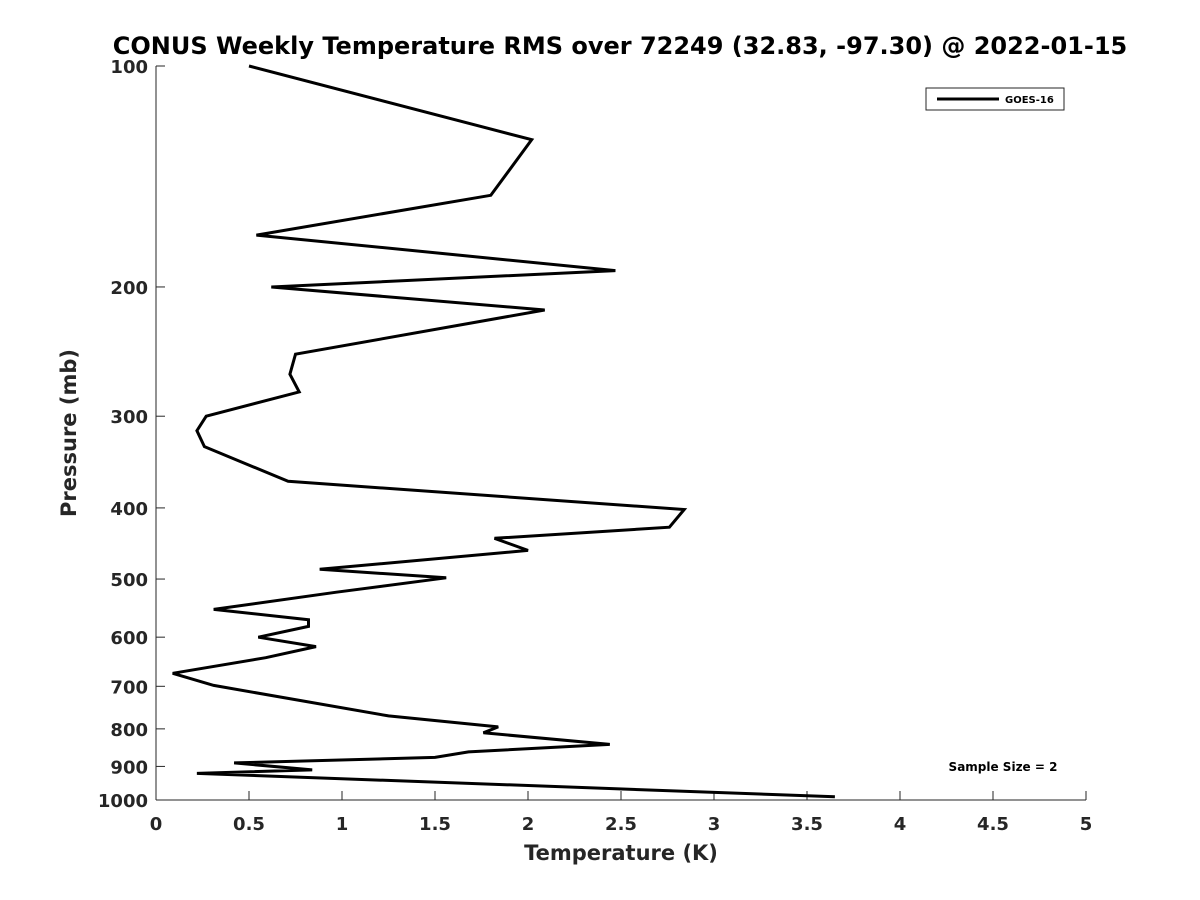  Describe the element at coordinates (621, 813) in the screenshot. I see `x-ticks: 0 0.5 1 1.5 2 2.5 3 3.5 4 4.5 5` at that location.